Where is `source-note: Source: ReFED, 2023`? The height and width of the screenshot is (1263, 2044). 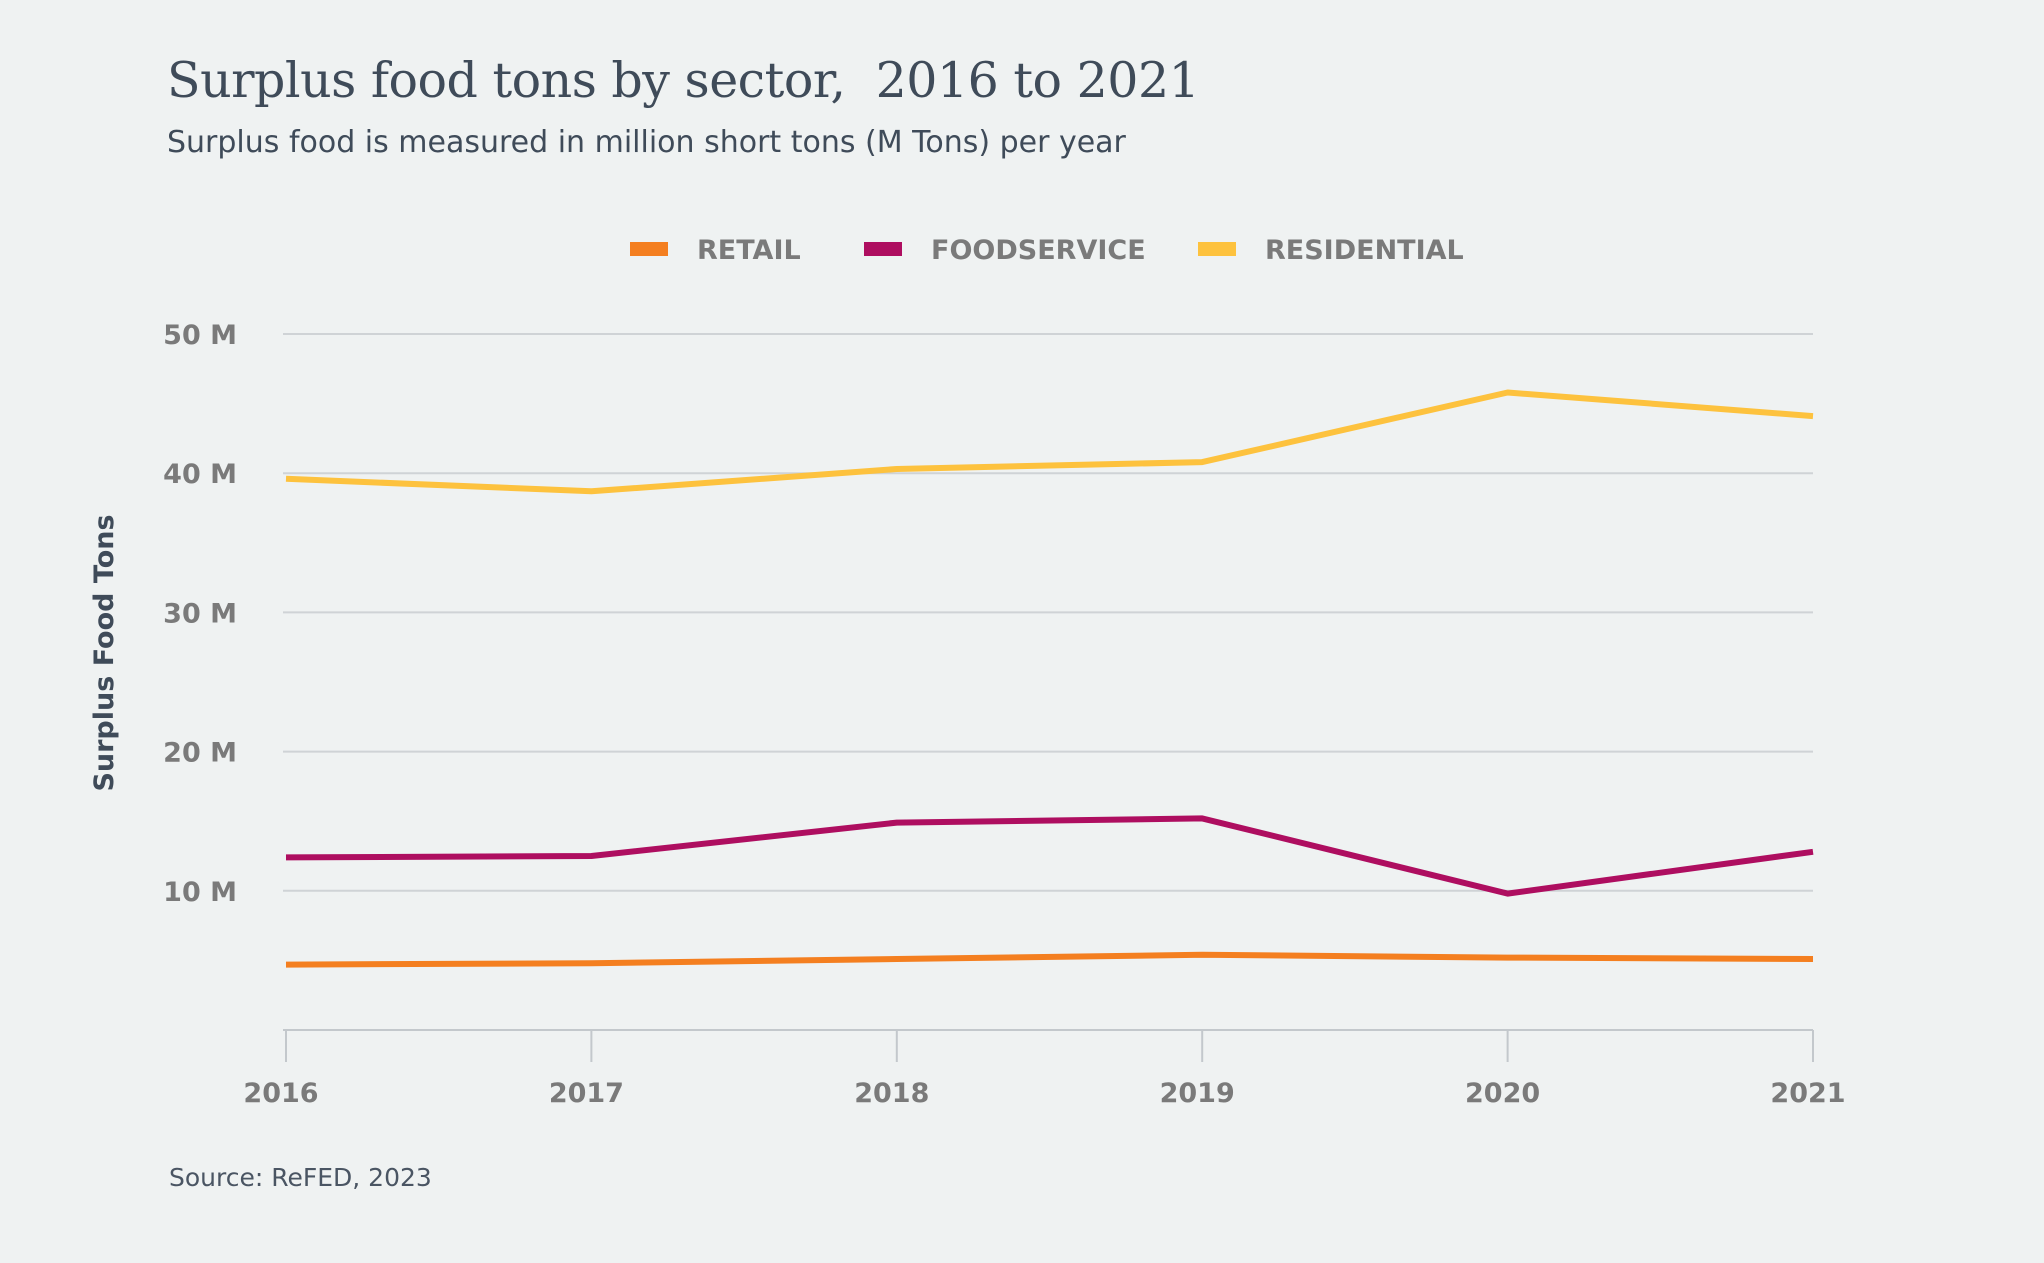
source-note: Source: ReFED, 2023 is located at coordinates (300, 1177).